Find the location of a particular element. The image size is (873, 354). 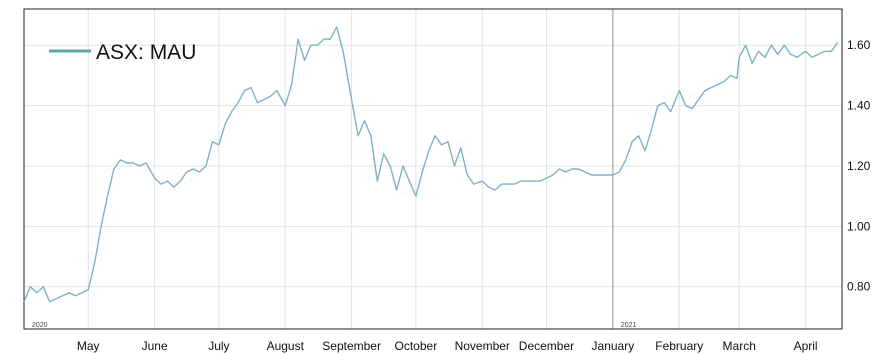

legend: ASX: MAU is located at coordinates (122, 52).